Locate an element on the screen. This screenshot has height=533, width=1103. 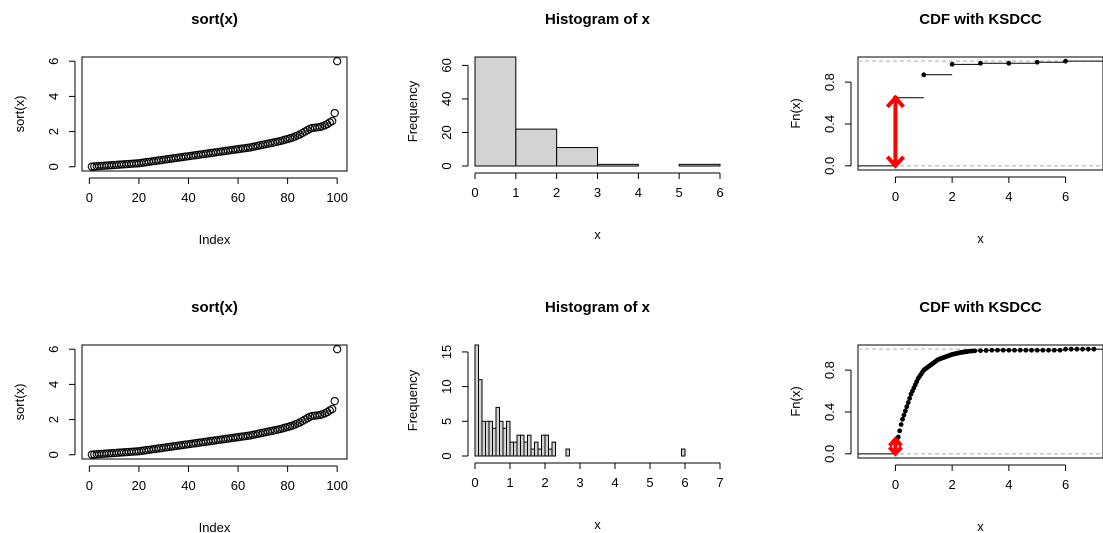
y-tick-label: 40 is located at coordinates (446, 99).